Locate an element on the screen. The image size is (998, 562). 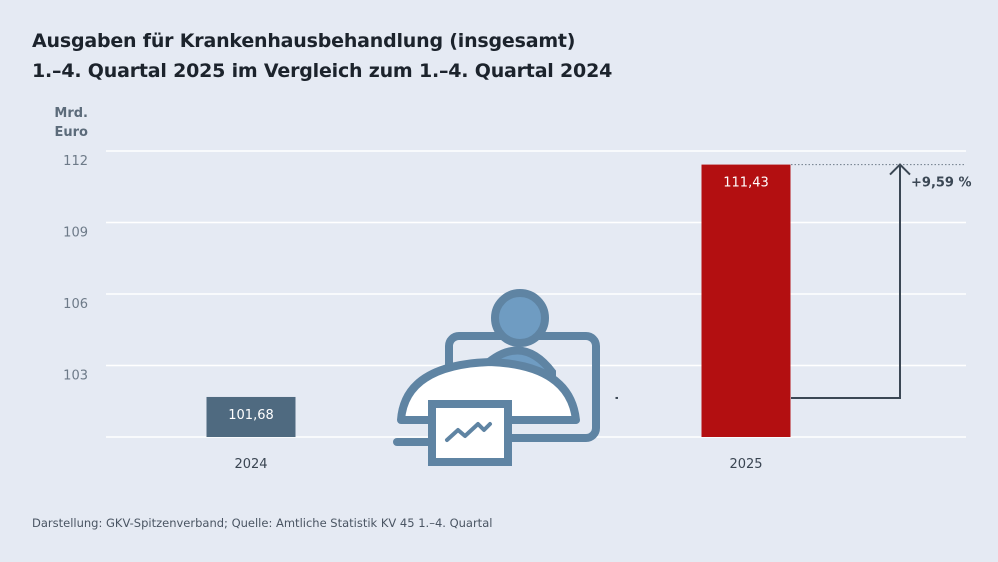
bar-2025 is located at coordinates (746, 300).